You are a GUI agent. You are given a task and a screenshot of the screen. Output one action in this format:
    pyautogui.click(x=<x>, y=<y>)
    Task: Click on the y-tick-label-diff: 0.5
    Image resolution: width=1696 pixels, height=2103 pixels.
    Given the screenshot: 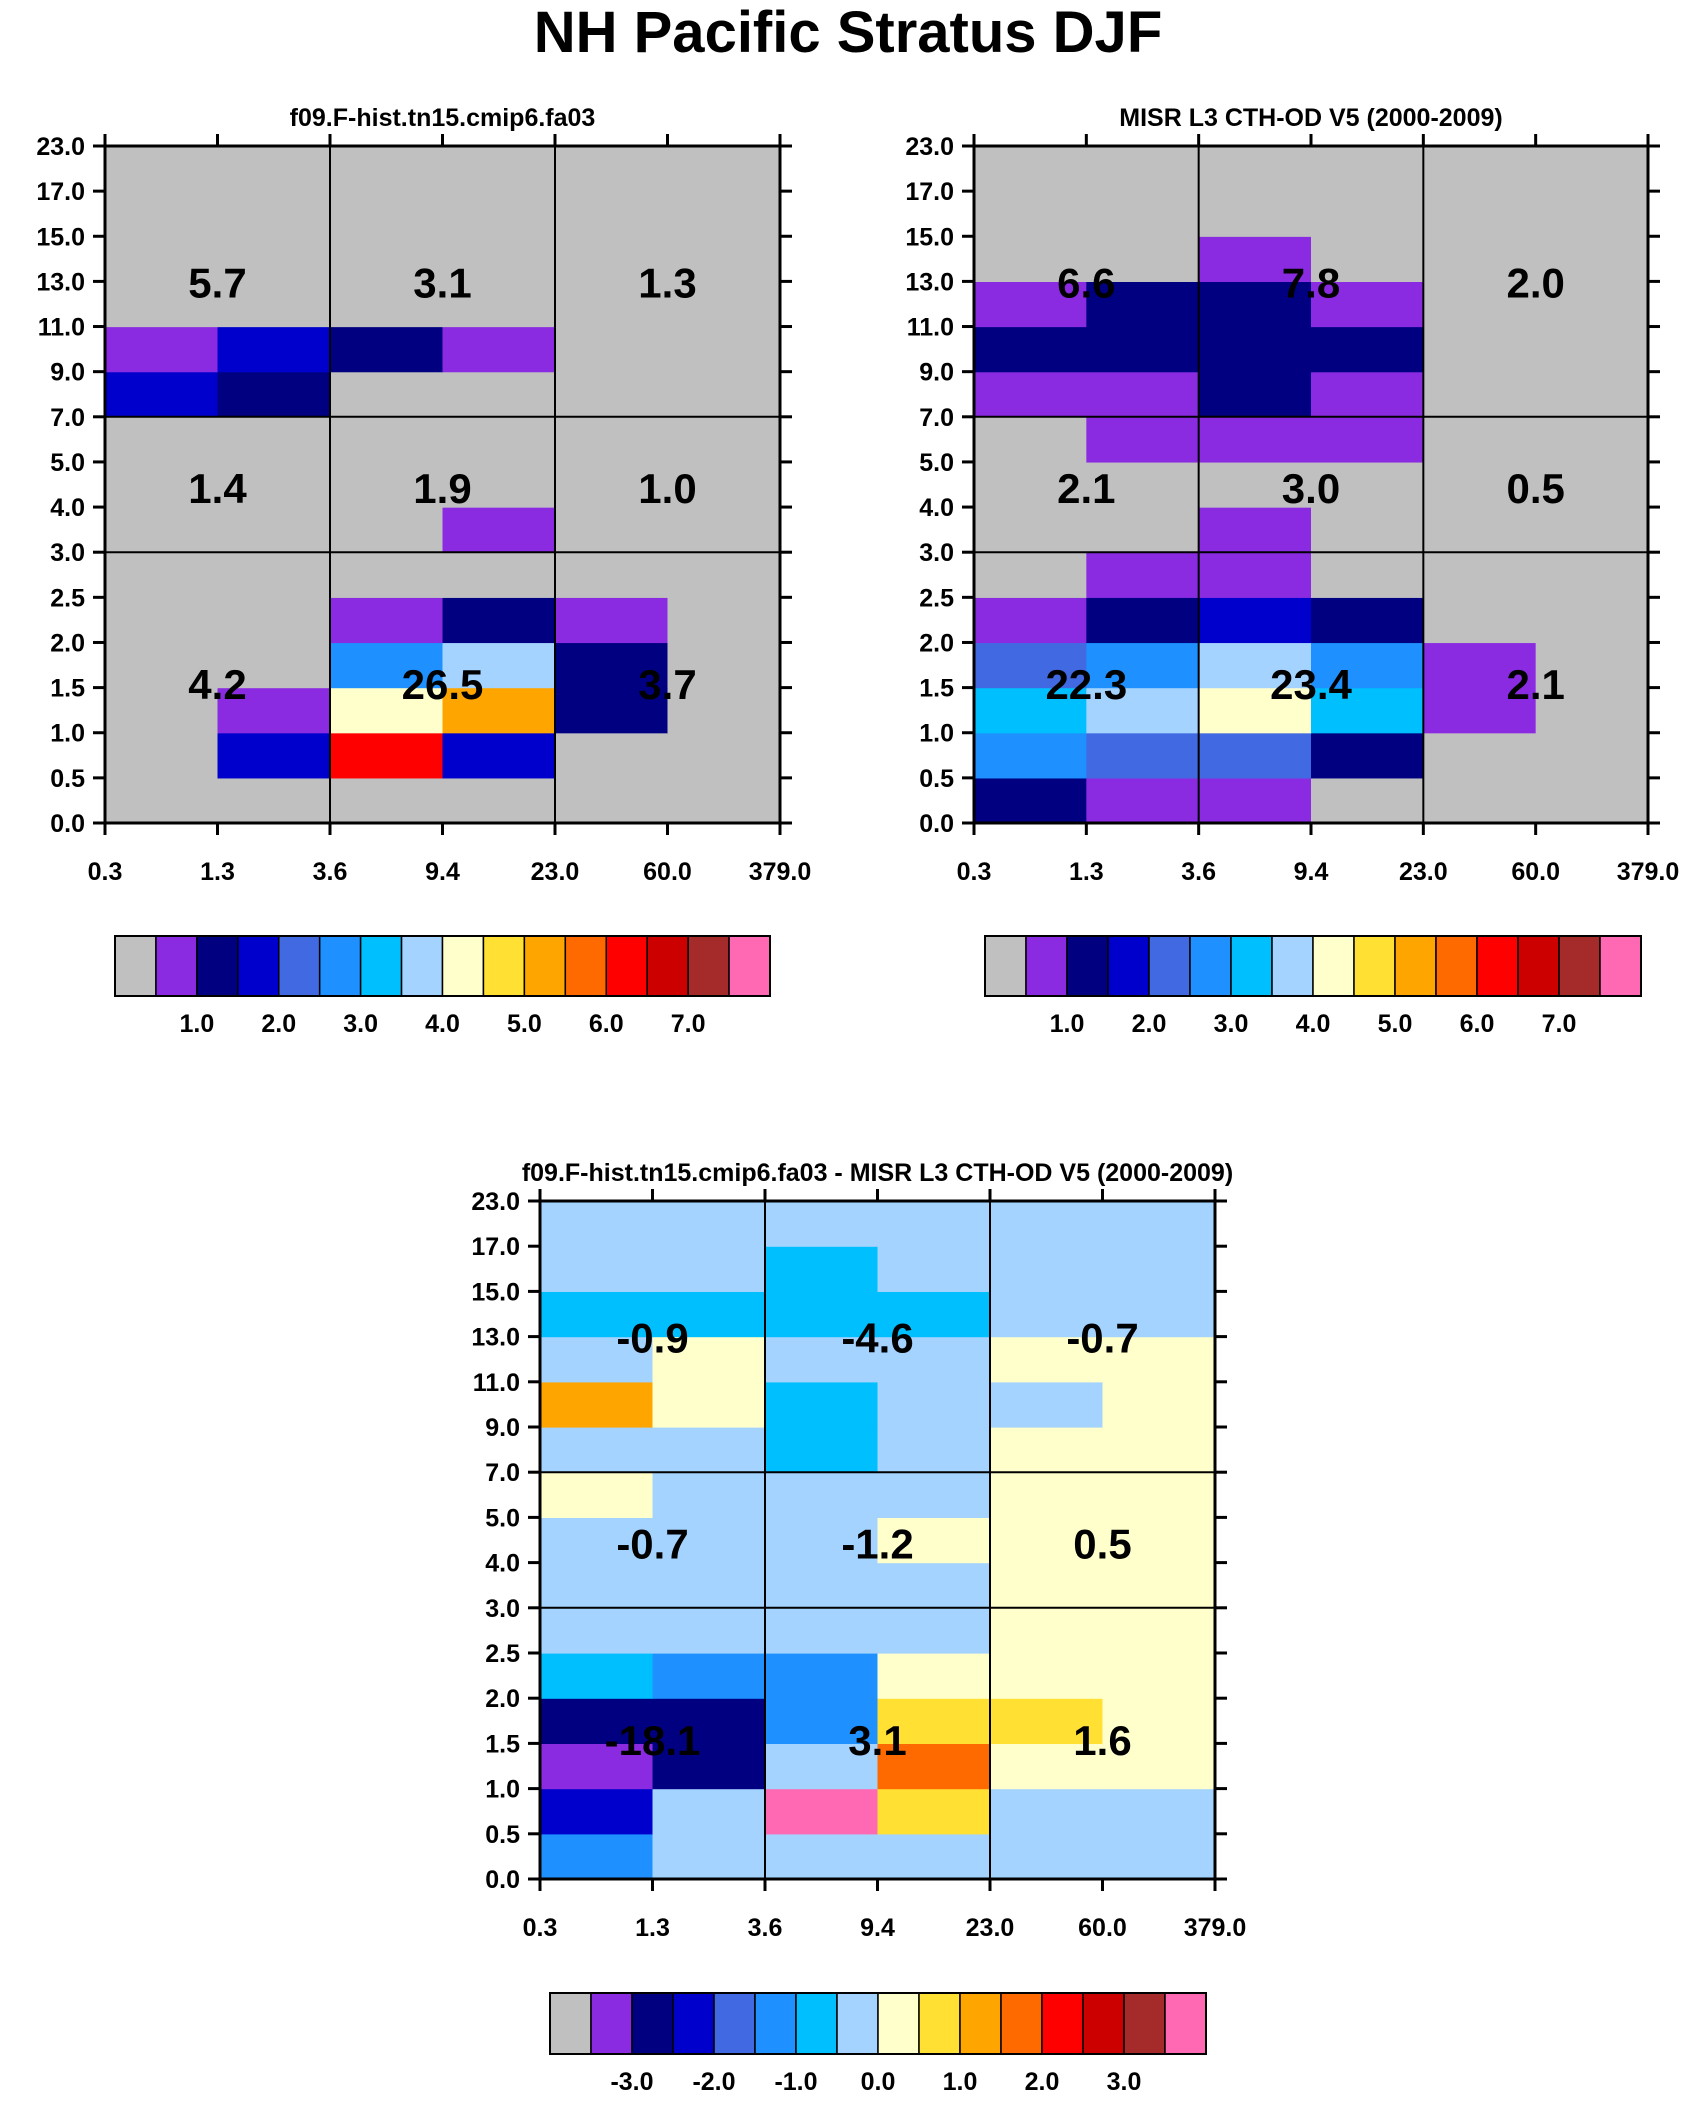 What is the action you would take?
    pyautogui.click(x=502, y=1835)
    